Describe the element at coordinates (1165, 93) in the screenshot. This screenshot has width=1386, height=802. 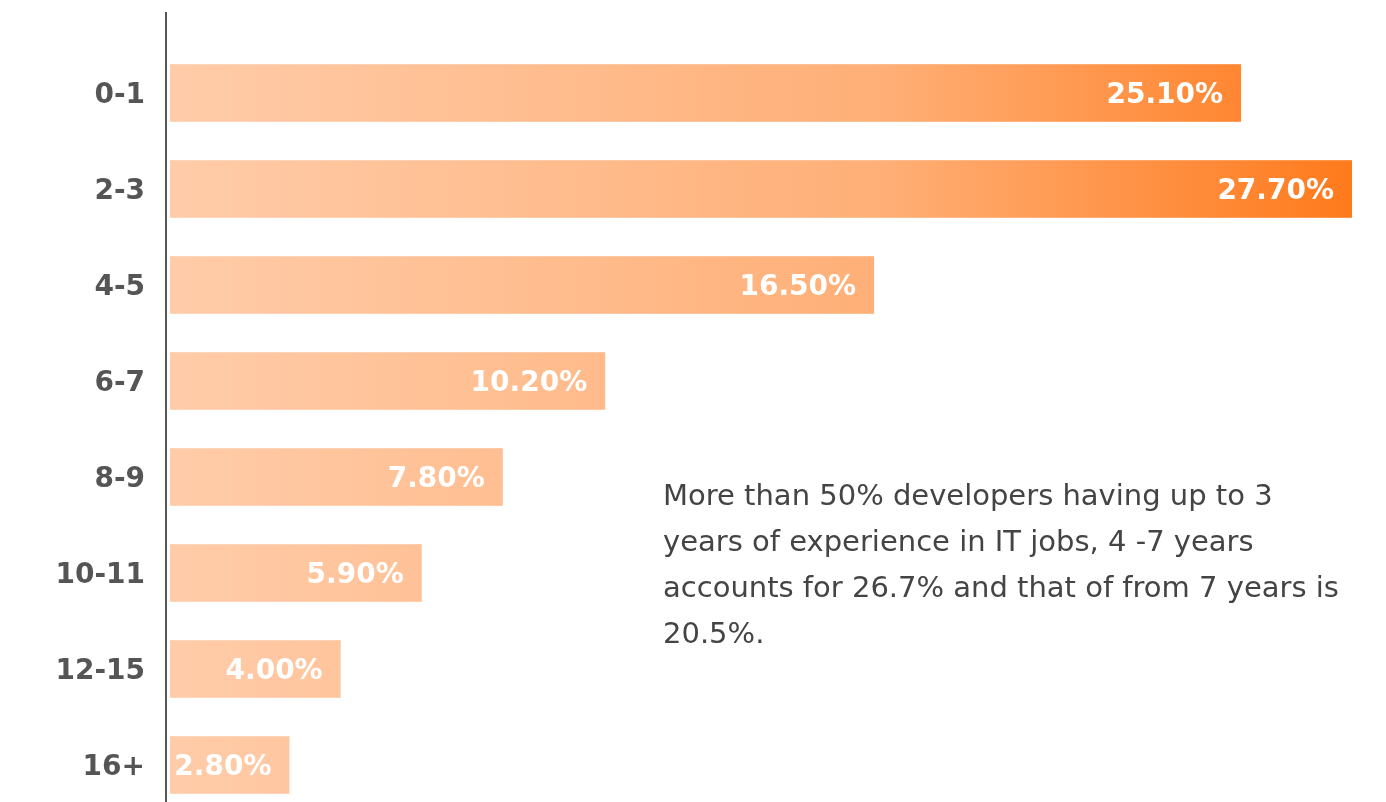
I see `data-label: 25.10%` at that location.